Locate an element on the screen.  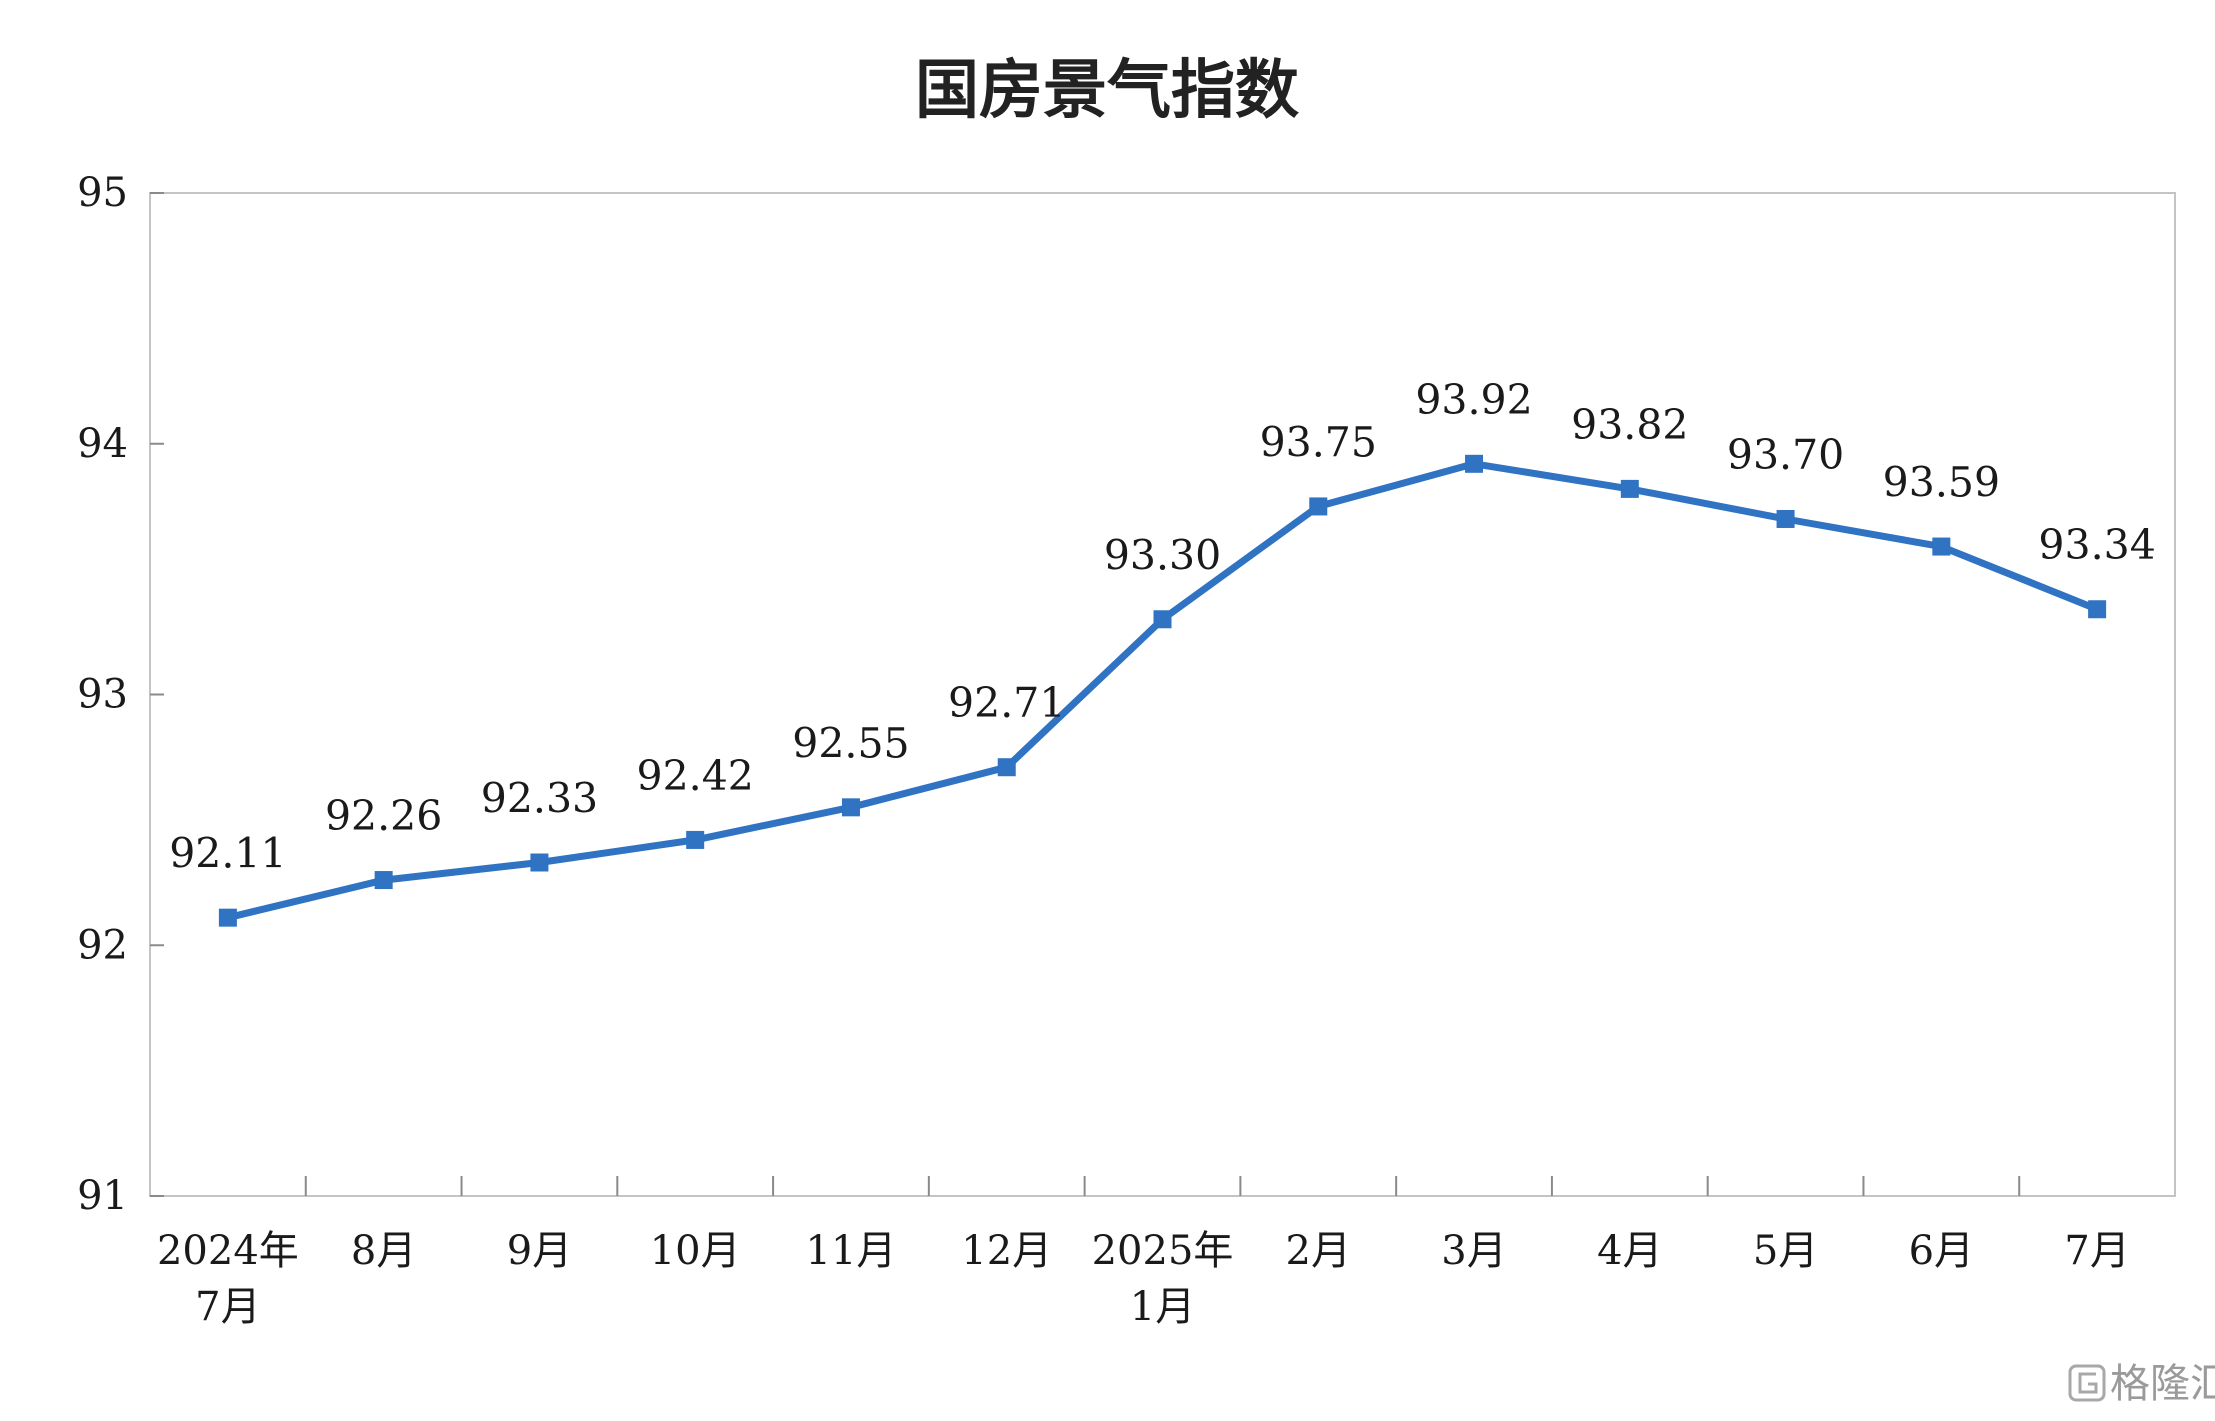
x-tick-label: 5月 is located at coordinates (1785, 1251).